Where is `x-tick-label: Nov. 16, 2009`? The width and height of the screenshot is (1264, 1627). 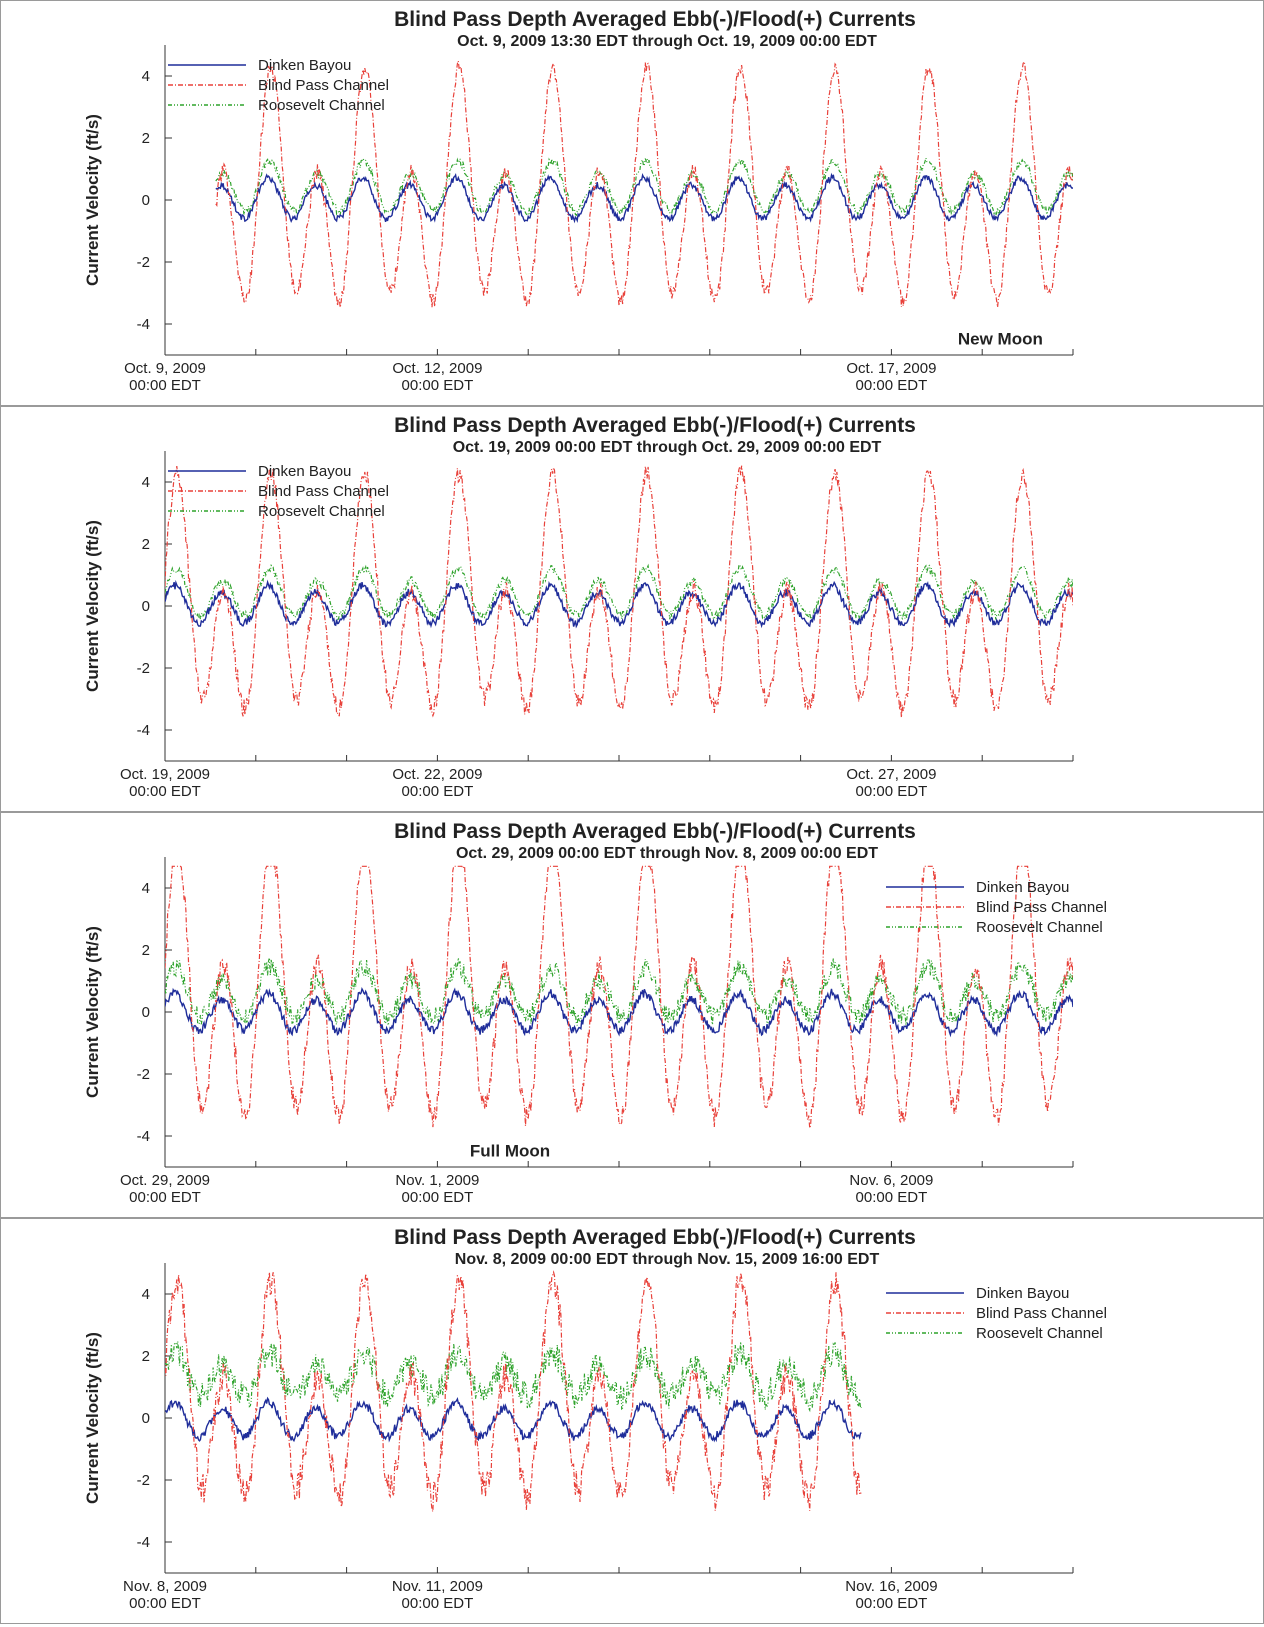 x-tick-label: Nov. 16, 2009 is located at coordinates (891, 1586).